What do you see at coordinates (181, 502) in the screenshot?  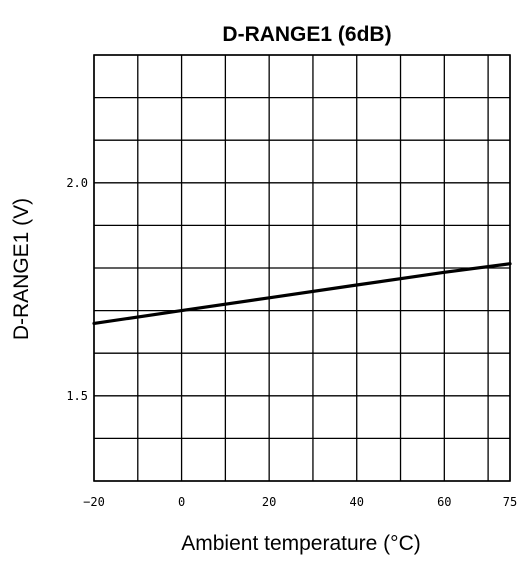 I see `x-tick-label: 0` at bounding box center [181, 502].